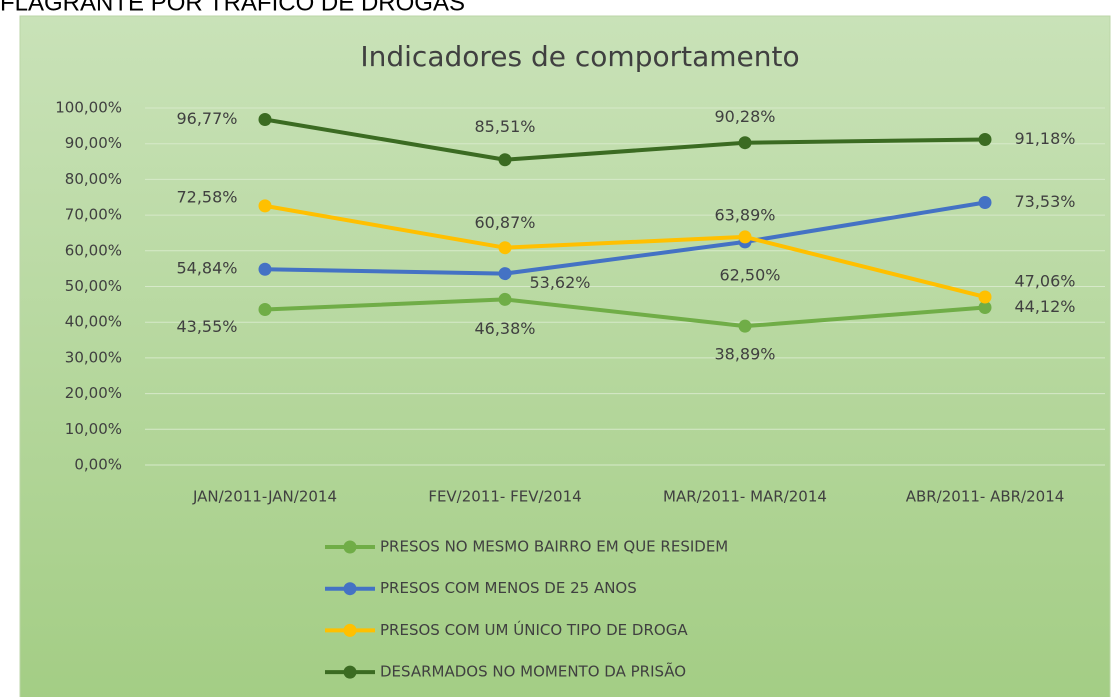  I want to click on page-heading: FLAGRANTE POR TRÁFICO DE DROGAS, so click(232, 8).